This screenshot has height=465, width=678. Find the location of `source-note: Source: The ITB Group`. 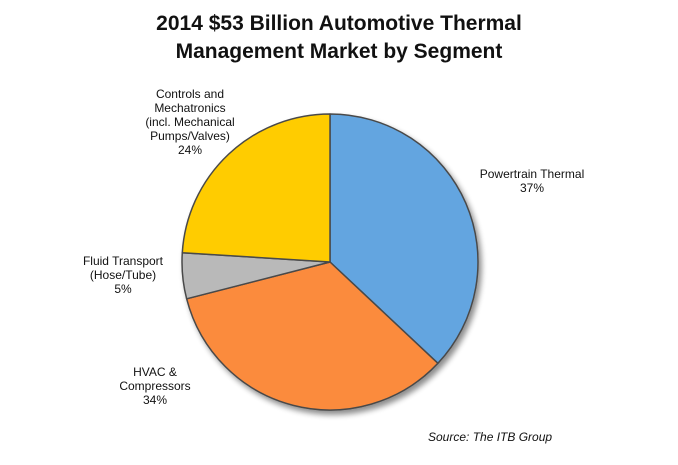

source-note: Source: The ITB Group is located at coordinates (490, 437).